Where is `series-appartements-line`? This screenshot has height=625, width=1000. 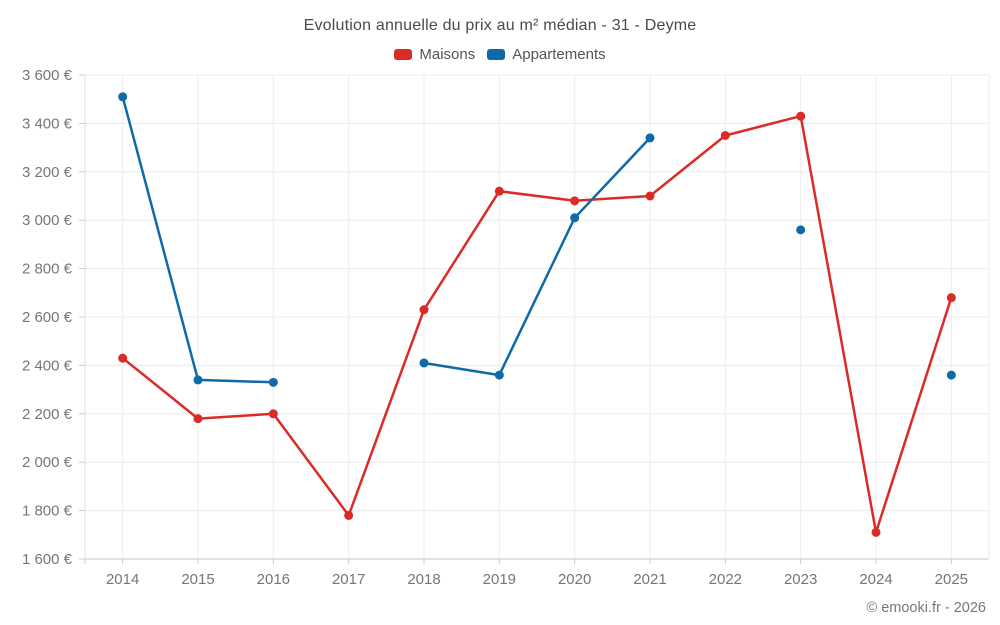
series-appartements-line is located at coordinates (537, 256).